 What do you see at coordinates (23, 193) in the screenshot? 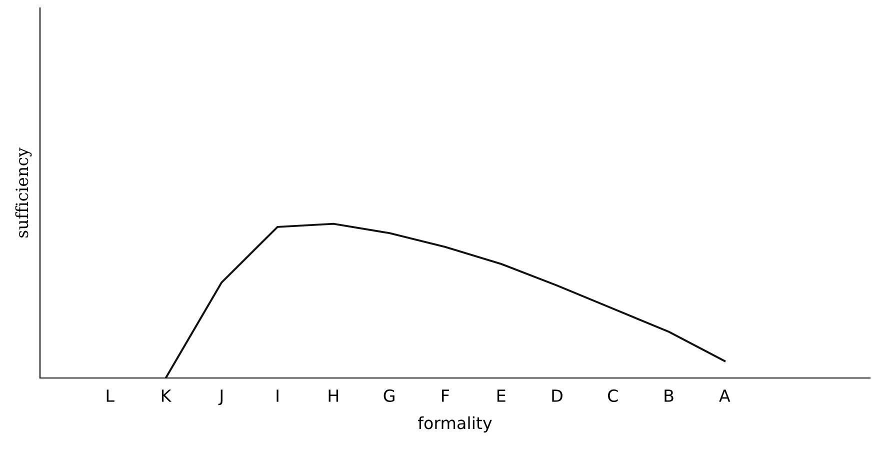
I see `y-axis-title: sufficiency` at bounding box center [23, 193].